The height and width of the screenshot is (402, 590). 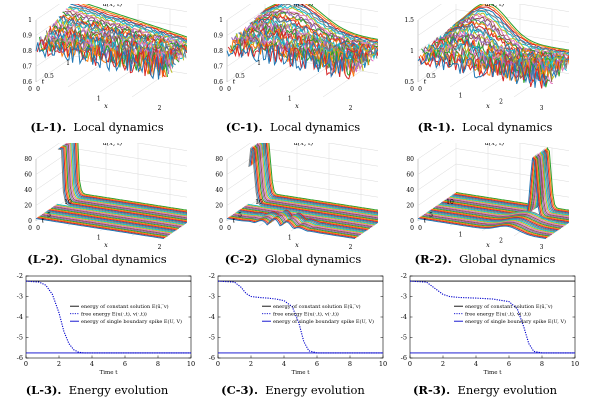 What do you see at coordinates (507, 259) in the screenshot?
I see `caption-text: Global dynamics` at bounding box center [507, 259].